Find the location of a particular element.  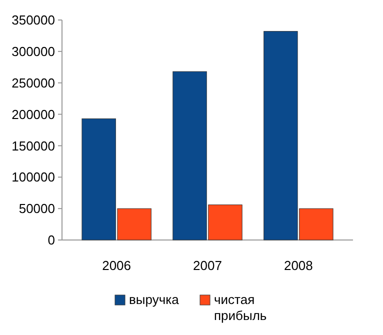

x-tick-label: 2008 is located at coordinates (298, 265).